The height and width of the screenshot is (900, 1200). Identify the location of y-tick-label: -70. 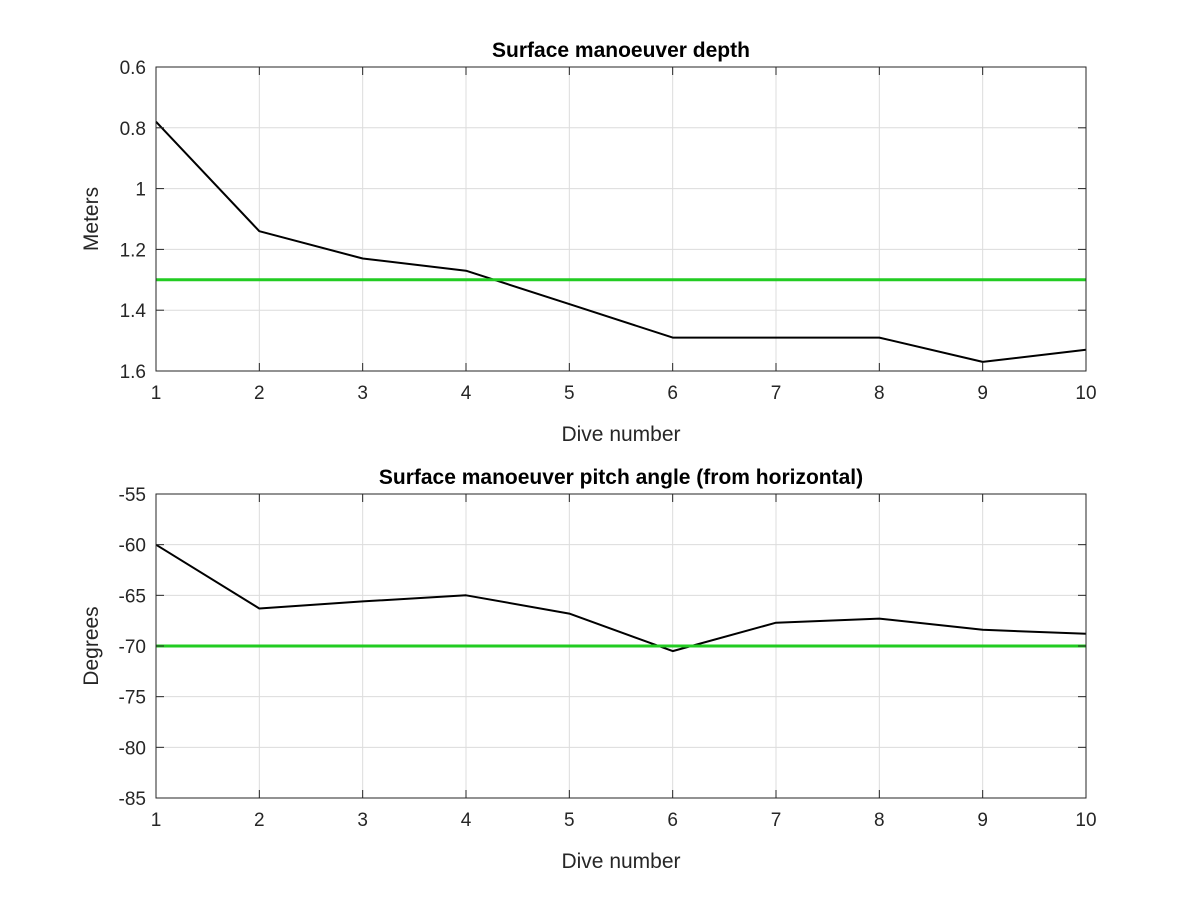
(132, 647).